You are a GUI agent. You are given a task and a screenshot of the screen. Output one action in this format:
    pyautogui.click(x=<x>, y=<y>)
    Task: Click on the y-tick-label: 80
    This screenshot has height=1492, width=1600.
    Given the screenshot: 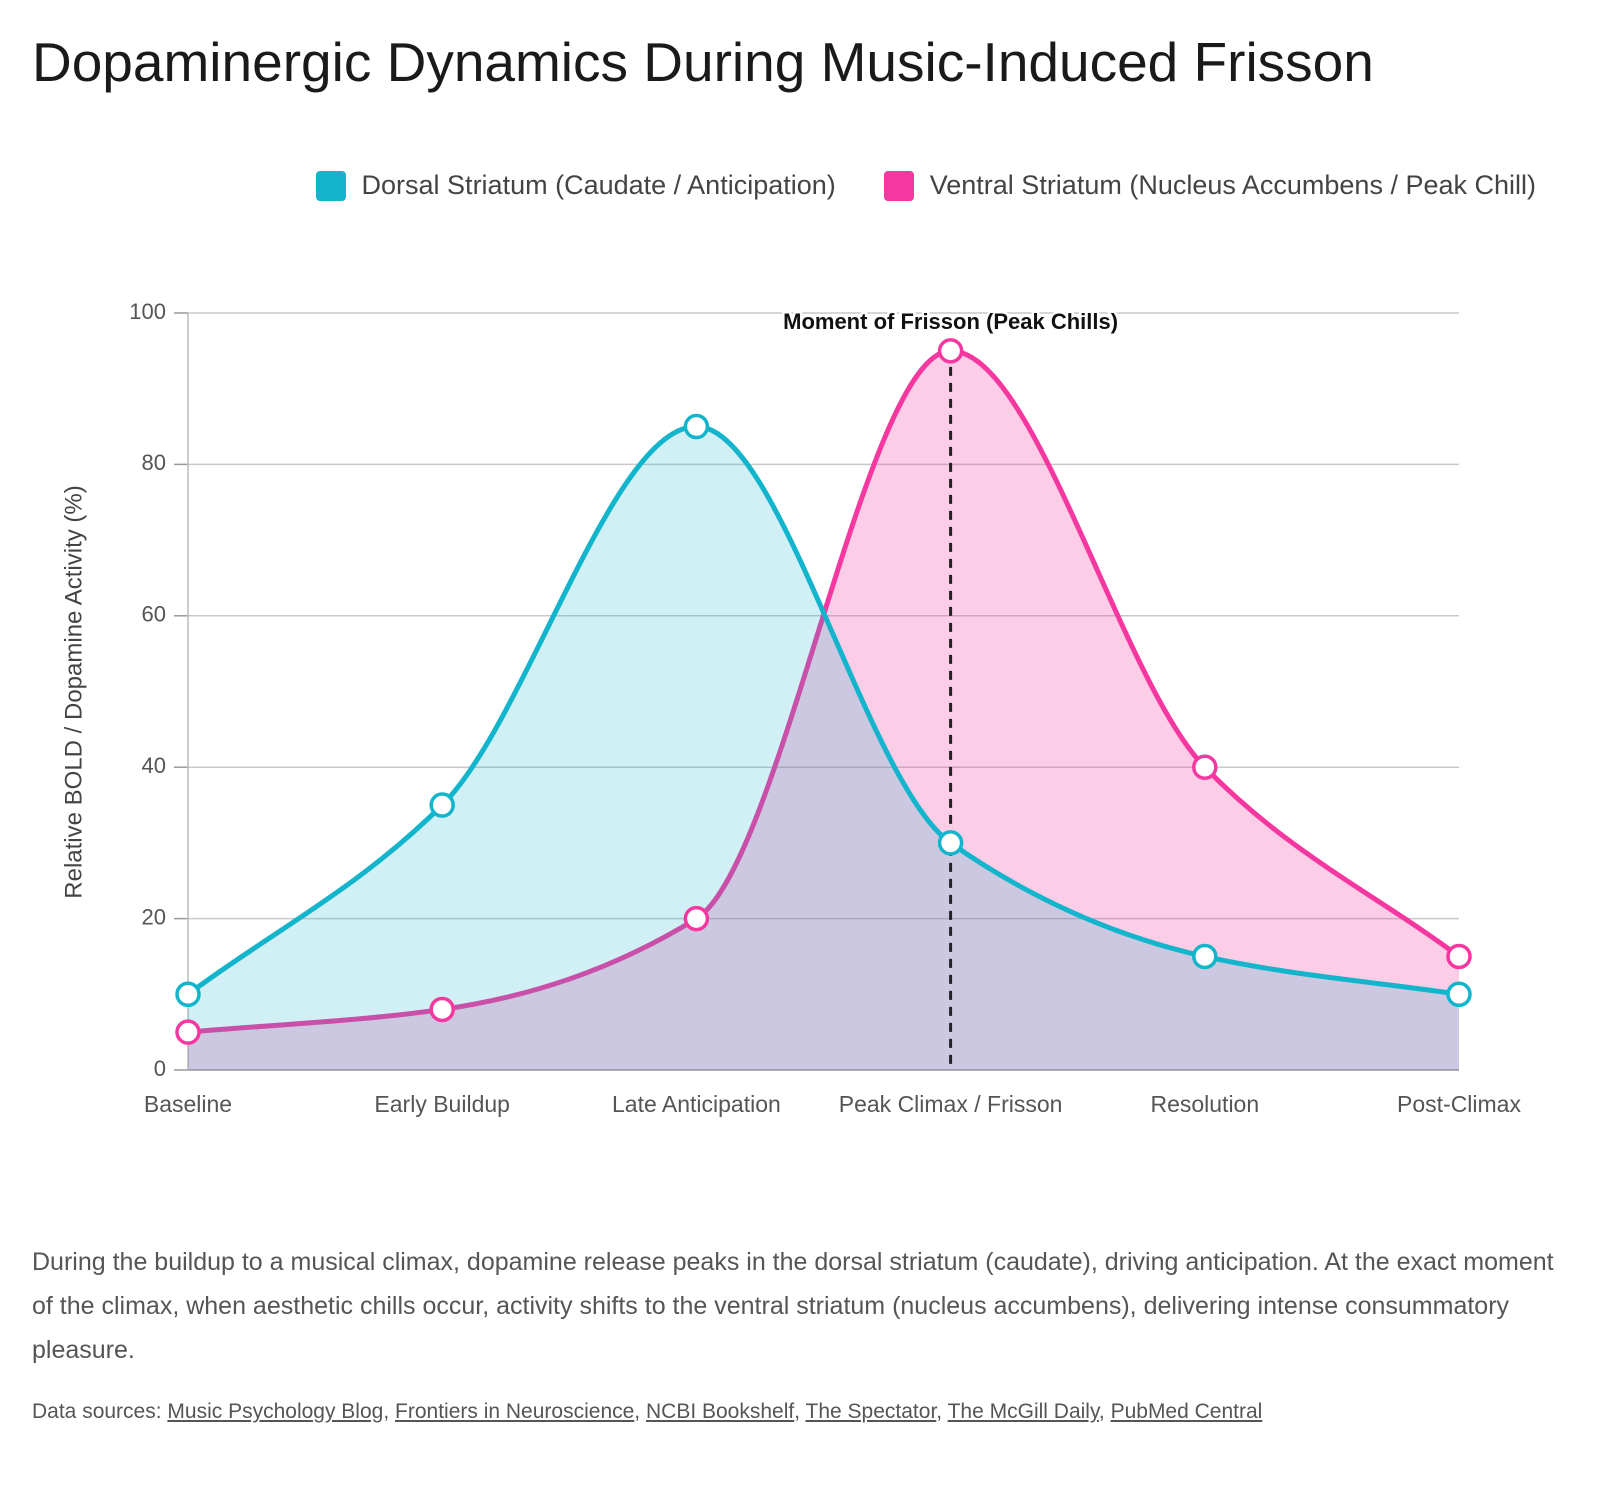 What is the action you would take?
    pyautogui.click(x=154, y=462)
    